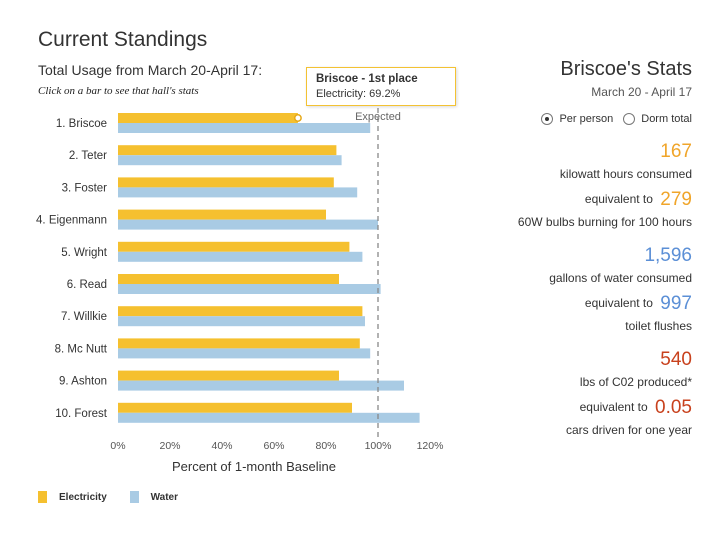  What do you see at coordinates (85, 188) in the screenshot?
I see `category-label: 3. Foster` at bounding box center [85, 188].